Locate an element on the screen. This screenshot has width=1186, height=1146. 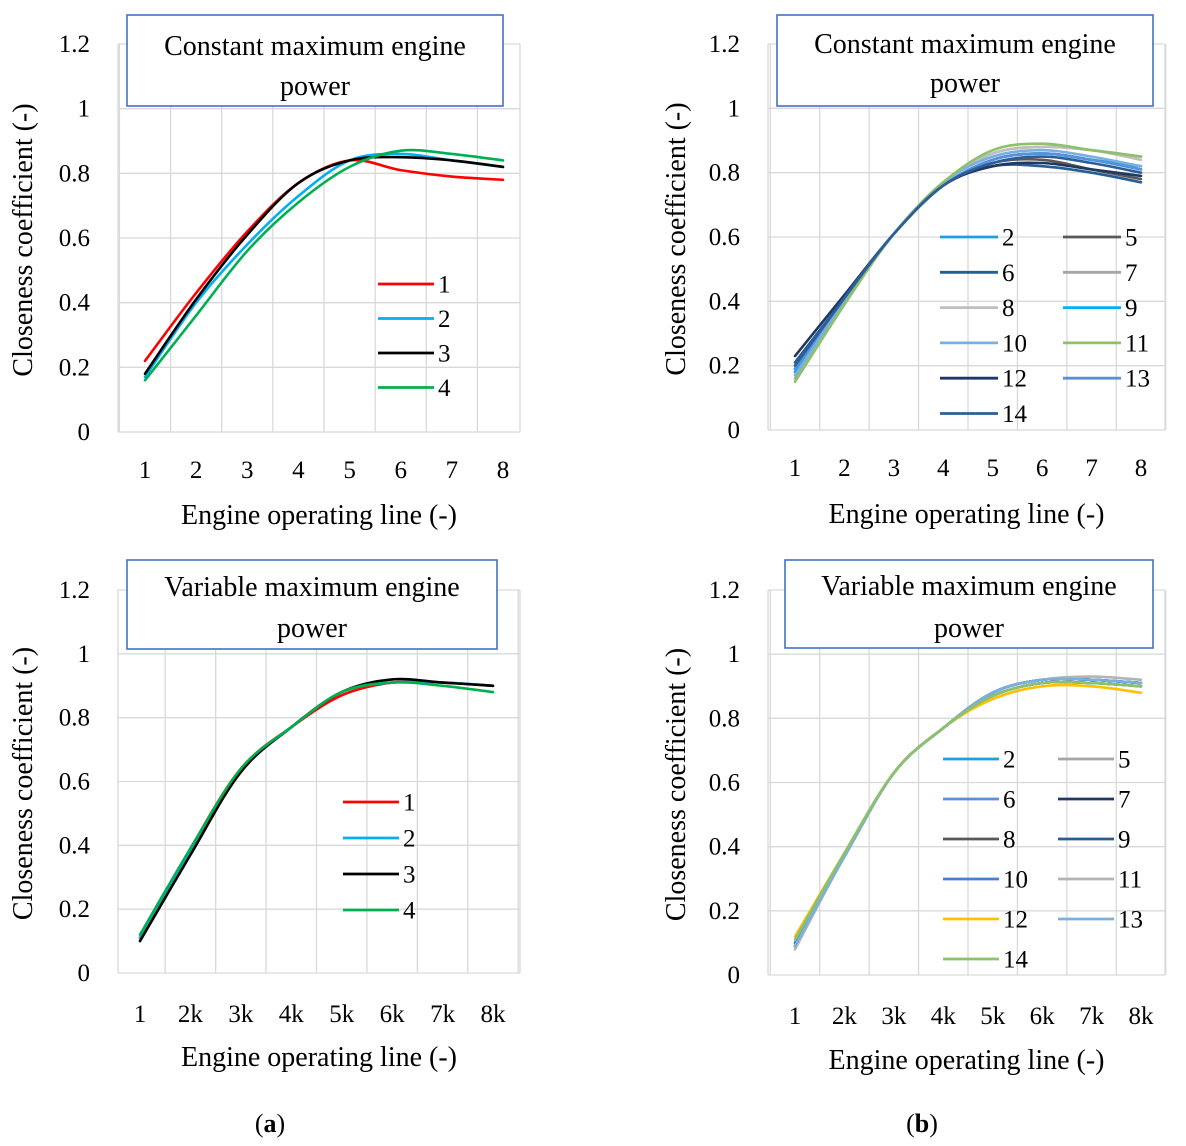
x-tick-label: 8 is located at coordinates (1141, 468).